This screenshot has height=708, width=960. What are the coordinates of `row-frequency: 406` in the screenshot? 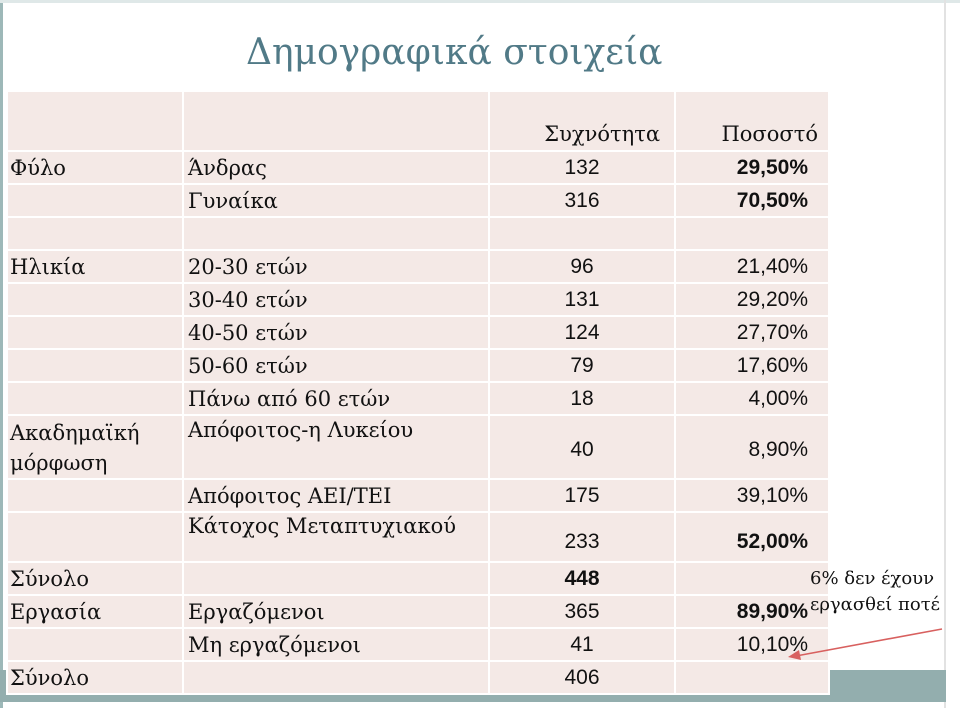 It's located at (582, 677).